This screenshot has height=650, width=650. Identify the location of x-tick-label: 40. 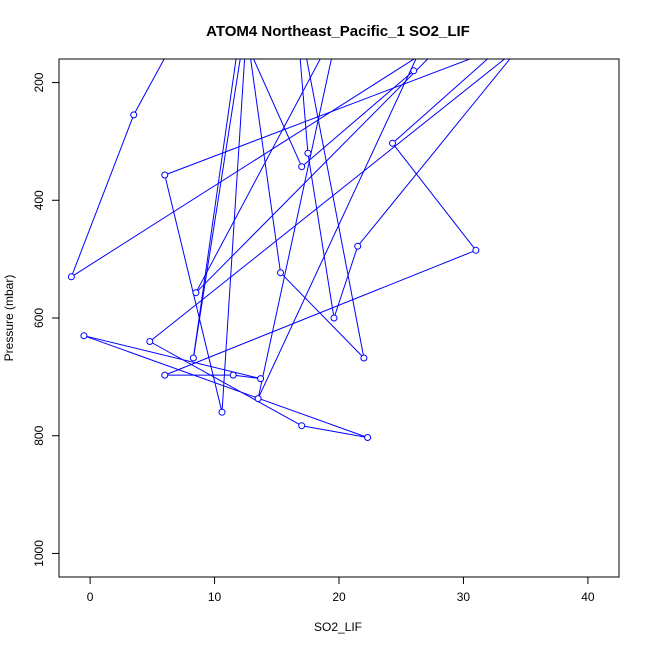
(588, 597).